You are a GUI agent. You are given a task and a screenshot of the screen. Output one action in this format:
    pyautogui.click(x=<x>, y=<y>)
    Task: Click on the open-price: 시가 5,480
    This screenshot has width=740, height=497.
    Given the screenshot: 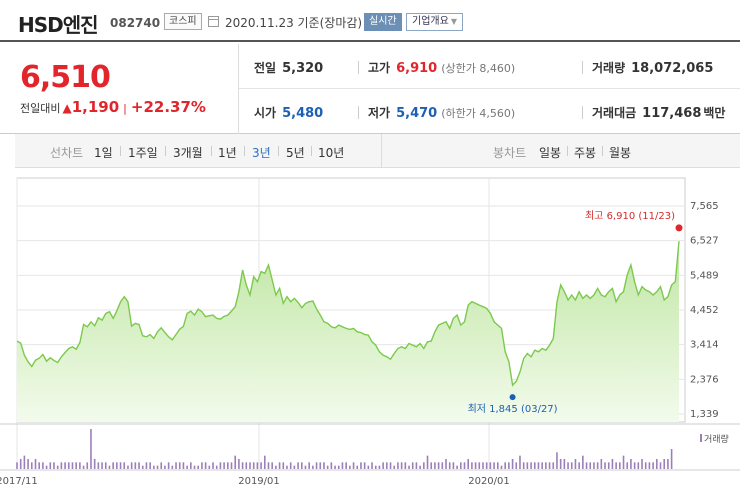 What is the action you would take?
    pyautogui.click(x=288, y=112)
    